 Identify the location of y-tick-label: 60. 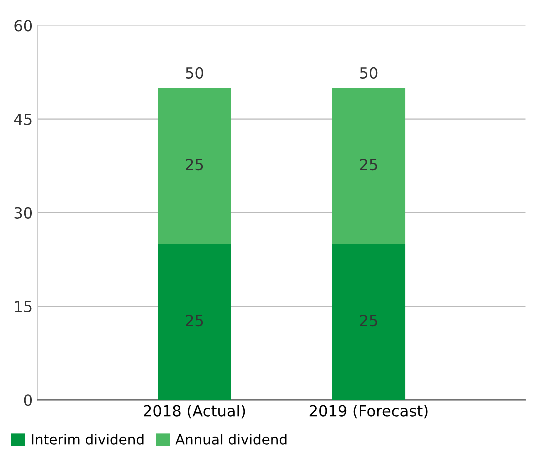
(23, 26).